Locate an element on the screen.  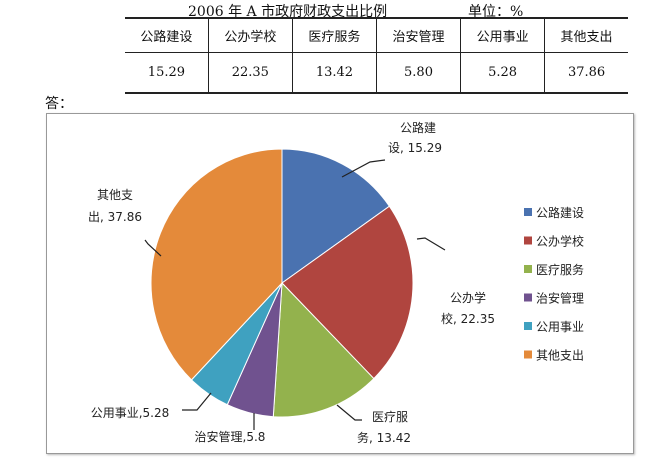
data-label: 务, 13.42 is located at coordinates (384, 437).